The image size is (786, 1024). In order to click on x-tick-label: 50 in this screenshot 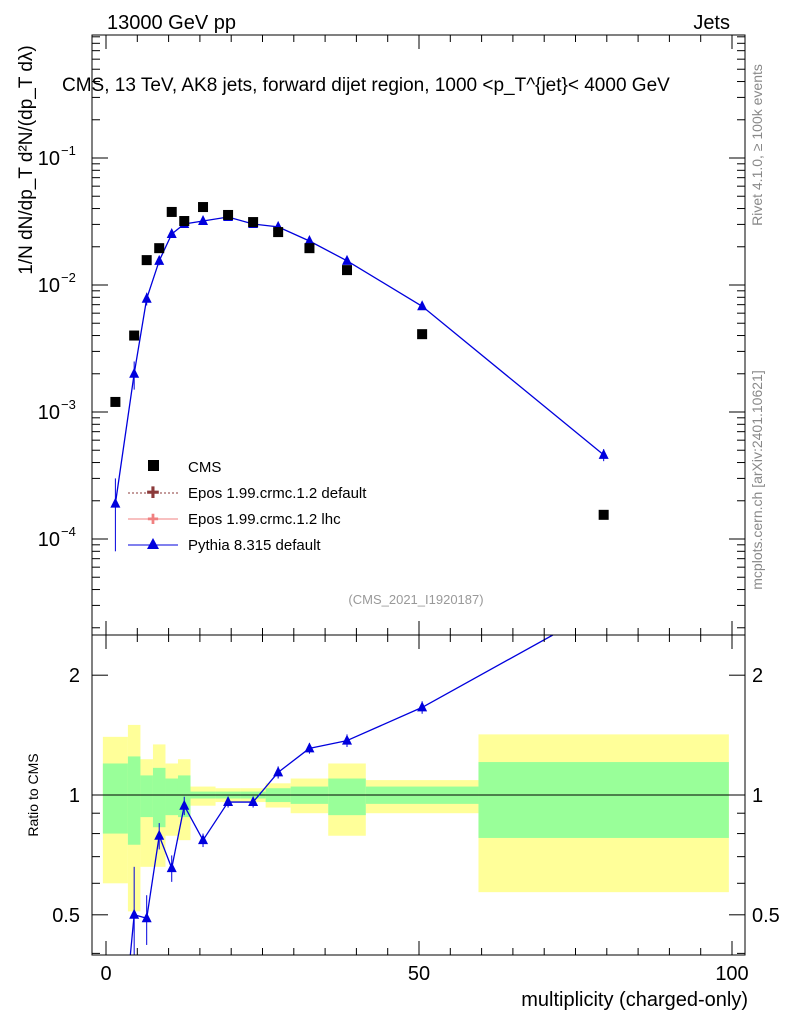, I will do `click(419, 974)`.